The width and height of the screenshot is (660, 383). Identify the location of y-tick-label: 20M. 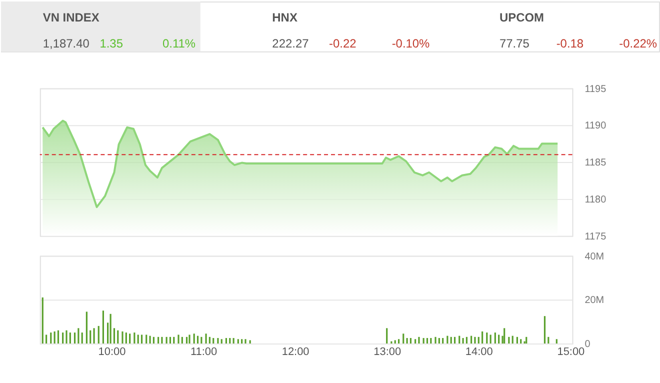
(594, 300).